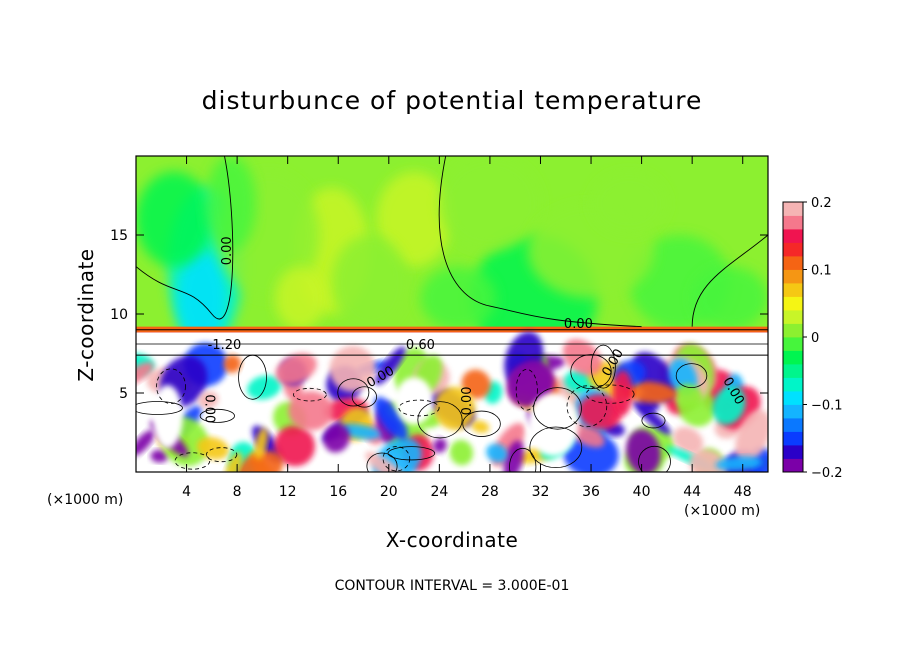 The image size is (904, 654). I want to click on colorbar-tick-label: −0.1, so click(827, 406).